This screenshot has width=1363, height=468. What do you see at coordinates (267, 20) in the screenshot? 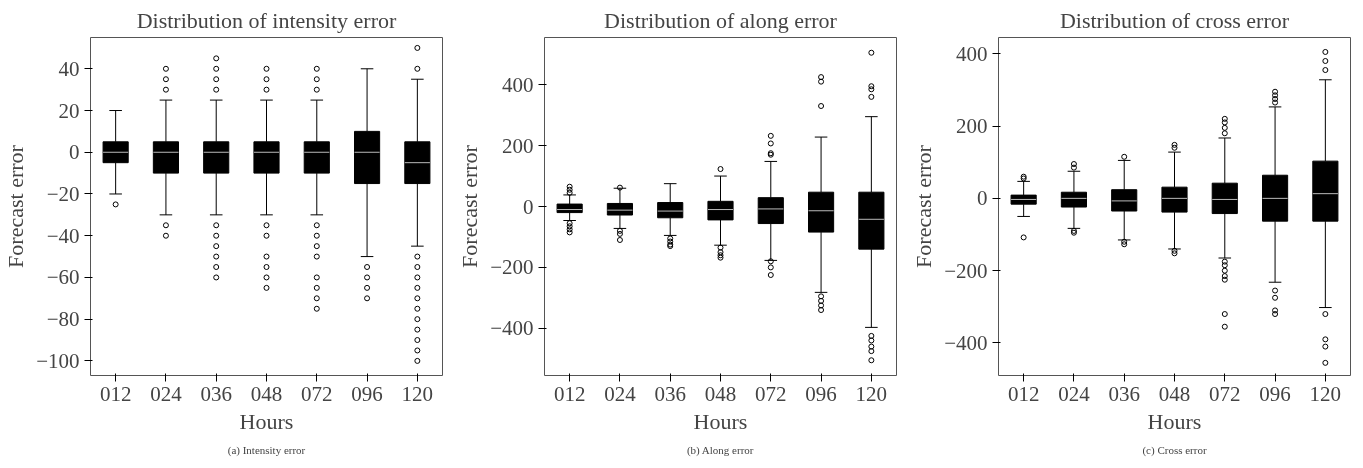
I see `chart-title: Distribution of intensity error` at bounding box center [267, 20].